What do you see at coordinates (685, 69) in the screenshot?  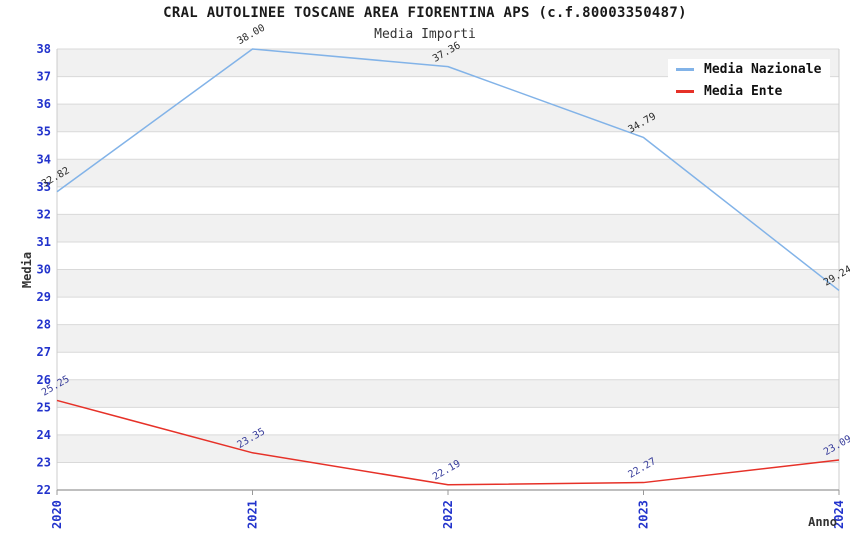 I see `legend-swatch-nazionale-icon` at bounding box center [685, 69].